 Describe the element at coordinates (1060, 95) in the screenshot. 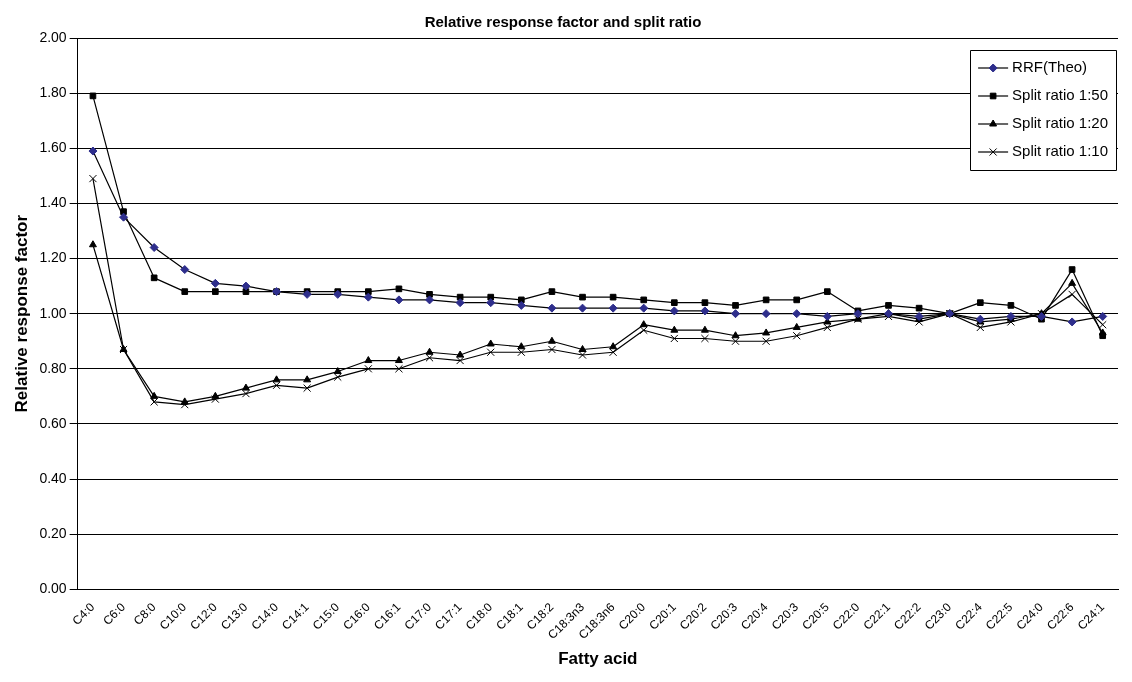

I see `legend-label: Split ratio 1:50` at that location.